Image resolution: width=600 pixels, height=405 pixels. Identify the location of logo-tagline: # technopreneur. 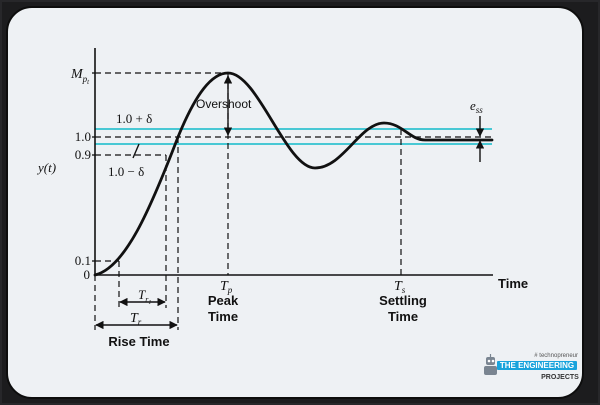
(556, 356).